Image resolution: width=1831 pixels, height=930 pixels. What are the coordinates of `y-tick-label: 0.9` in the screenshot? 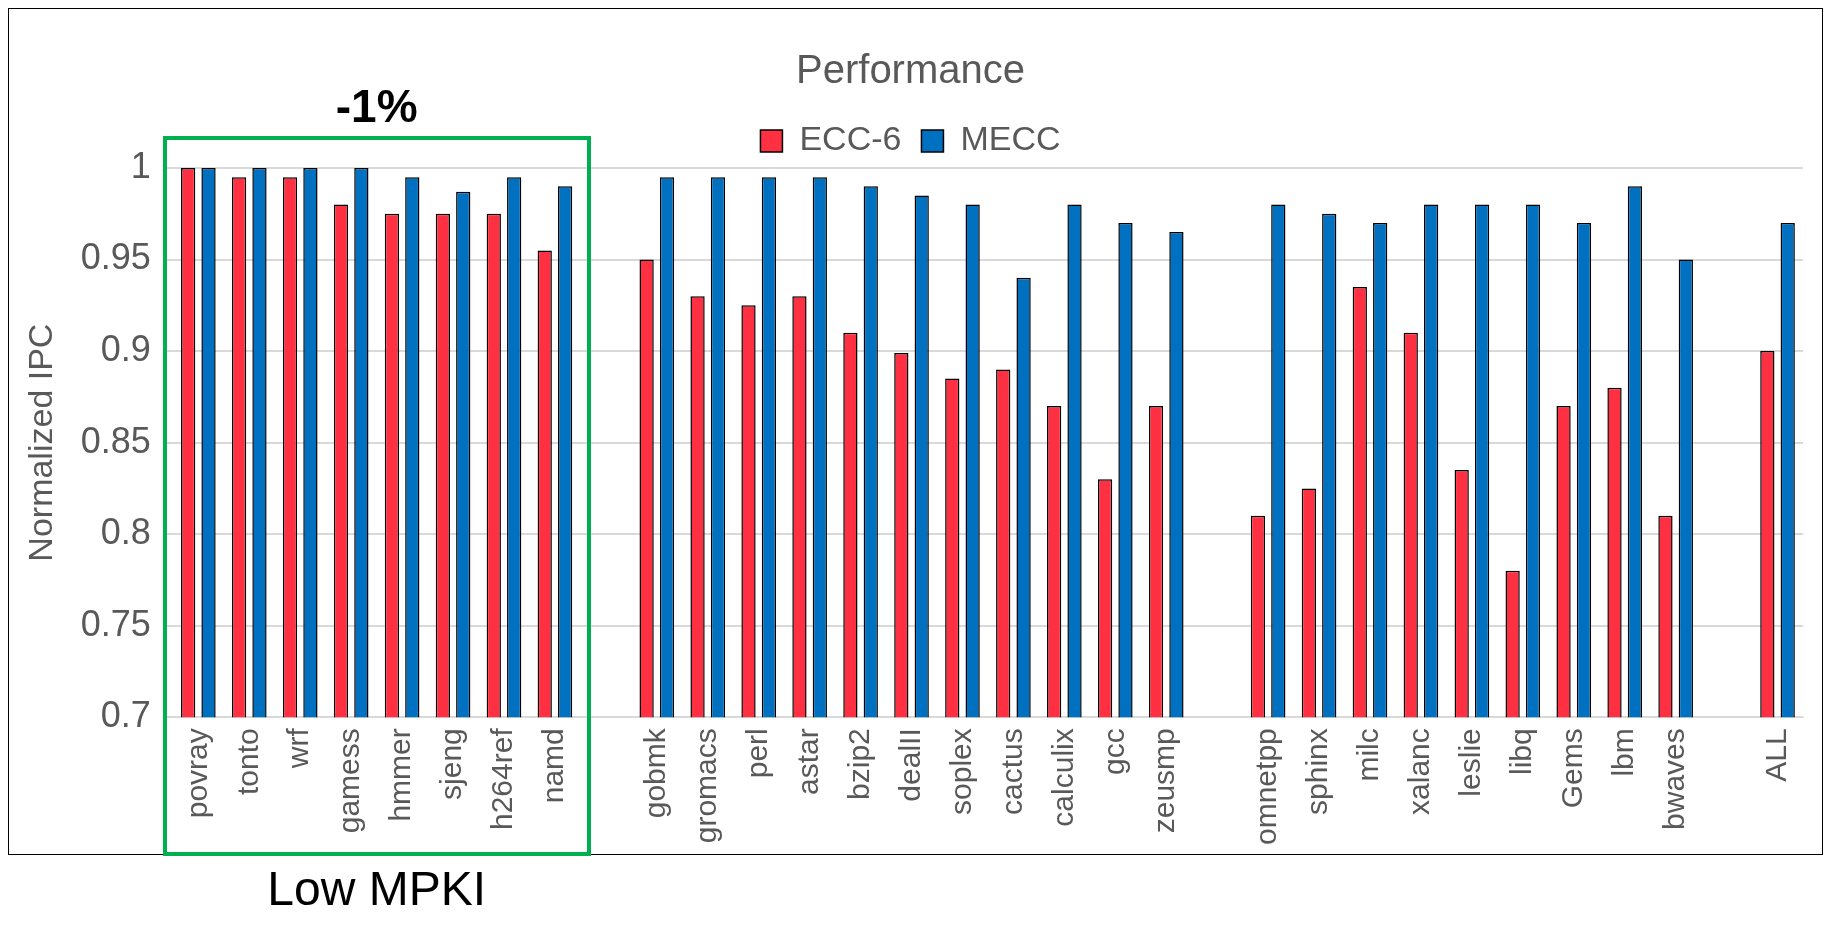 It's located at (125, 349).